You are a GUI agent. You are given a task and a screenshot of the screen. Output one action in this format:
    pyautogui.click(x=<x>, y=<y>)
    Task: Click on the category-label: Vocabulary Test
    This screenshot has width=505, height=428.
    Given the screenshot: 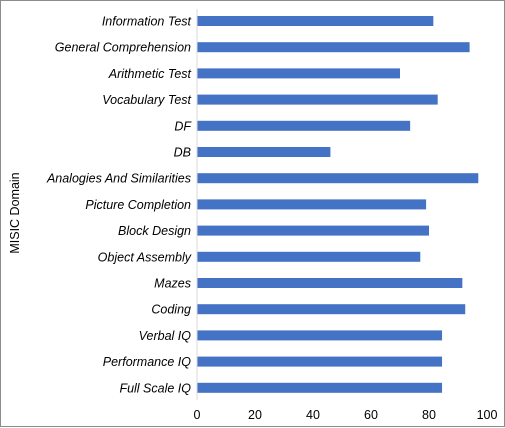 What is the action you would take?
    pyautogui.click(x=146, y=100)
    